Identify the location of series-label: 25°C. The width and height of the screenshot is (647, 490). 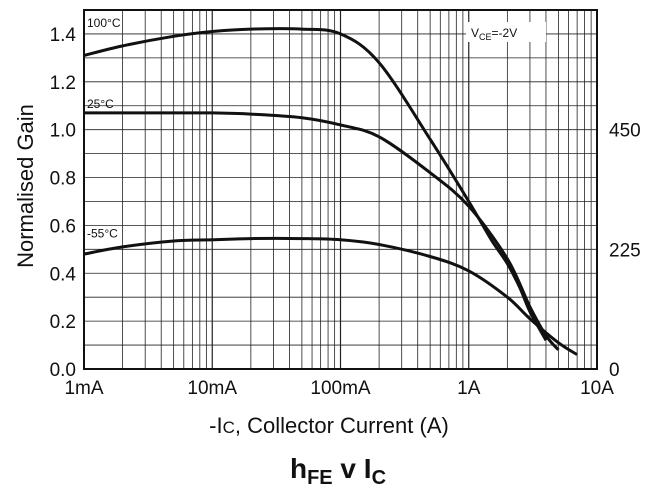
(100, 104).